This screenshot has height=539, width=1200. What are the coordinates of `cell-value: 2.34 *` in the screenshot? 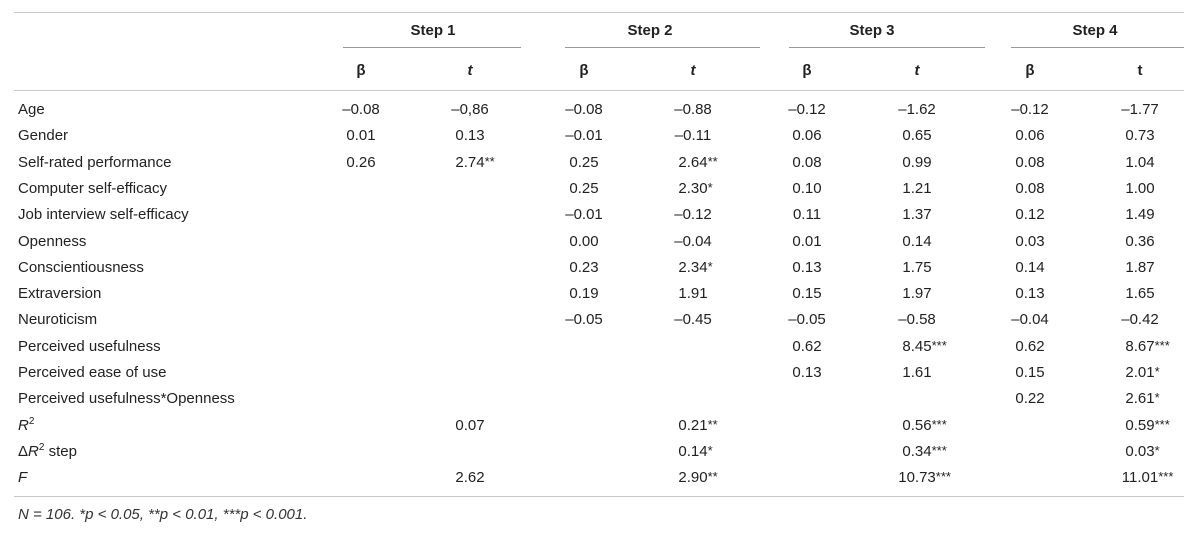 It's located at (695, 267).